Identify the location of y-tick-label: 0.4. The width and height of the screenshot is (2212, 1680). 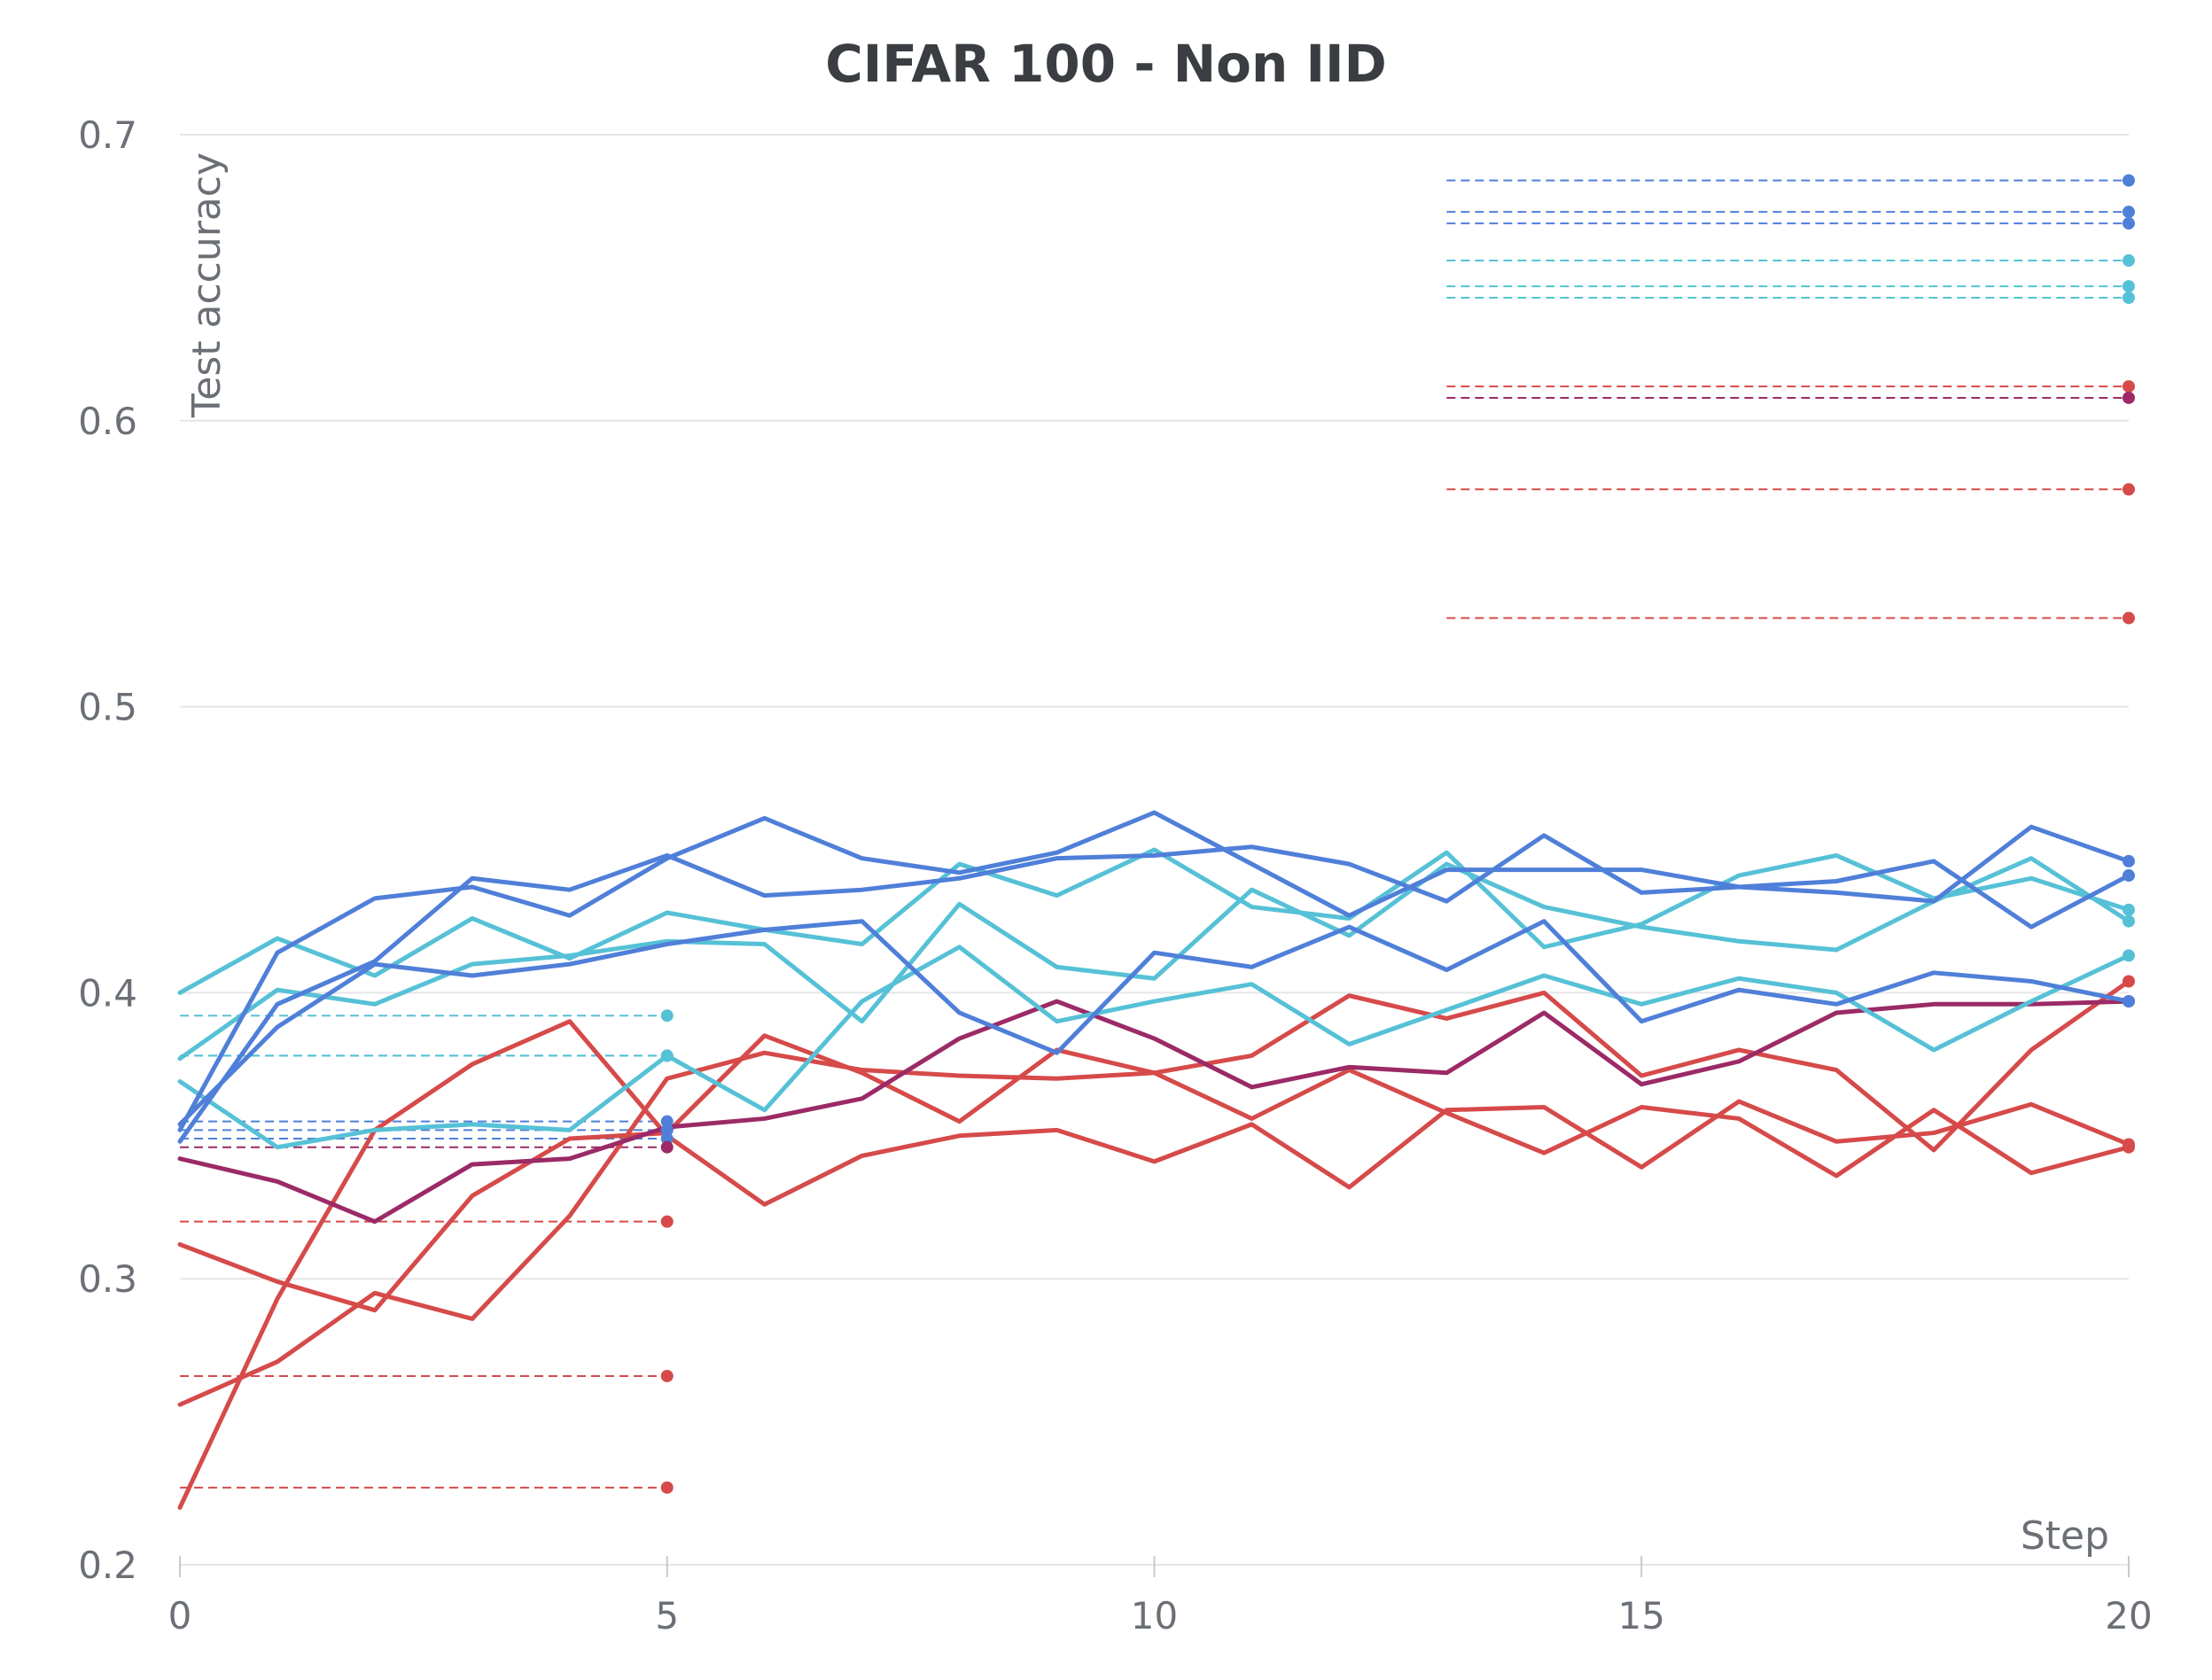
(107, 993).